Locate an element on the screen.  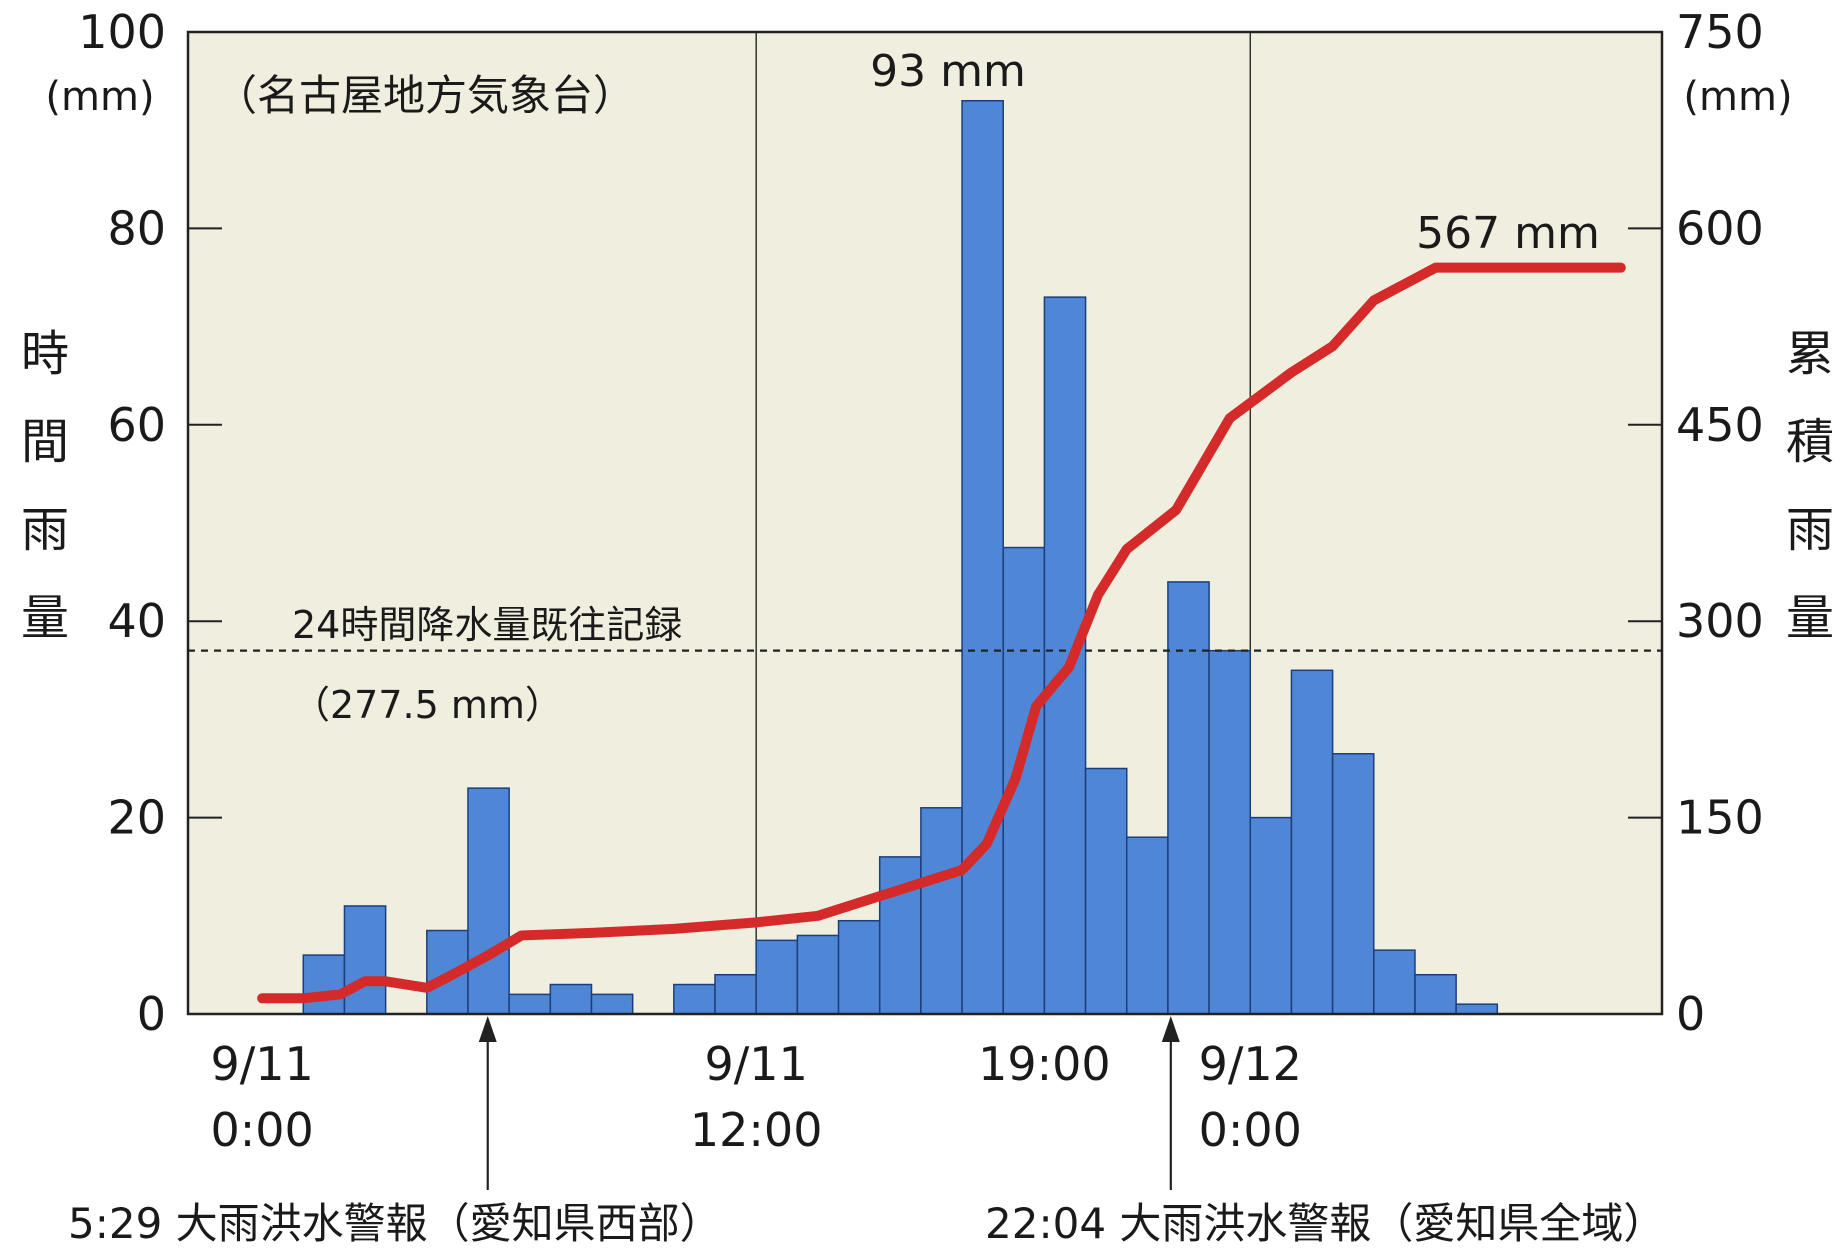
left-tick-label: 20 is located at coordinates (136, 818).